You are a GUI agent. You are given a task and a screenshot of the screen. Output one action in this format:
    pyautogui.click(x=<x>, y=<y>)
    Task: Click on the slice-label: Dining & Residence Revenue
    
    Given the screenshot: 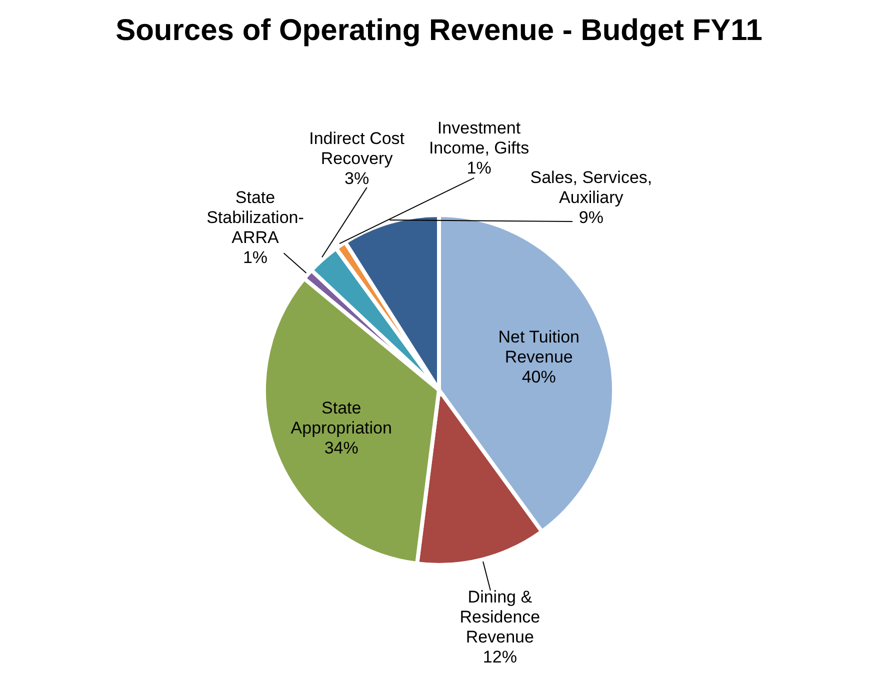 What is the action you would take?
    pyautogui.click(x=500, y=616)
    